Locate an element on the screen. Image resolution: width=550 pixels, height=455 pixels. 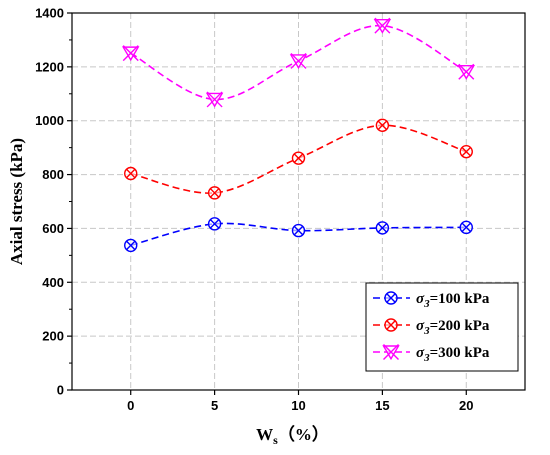
y-tick-label: 1400 is located at coordinates (49, 13).